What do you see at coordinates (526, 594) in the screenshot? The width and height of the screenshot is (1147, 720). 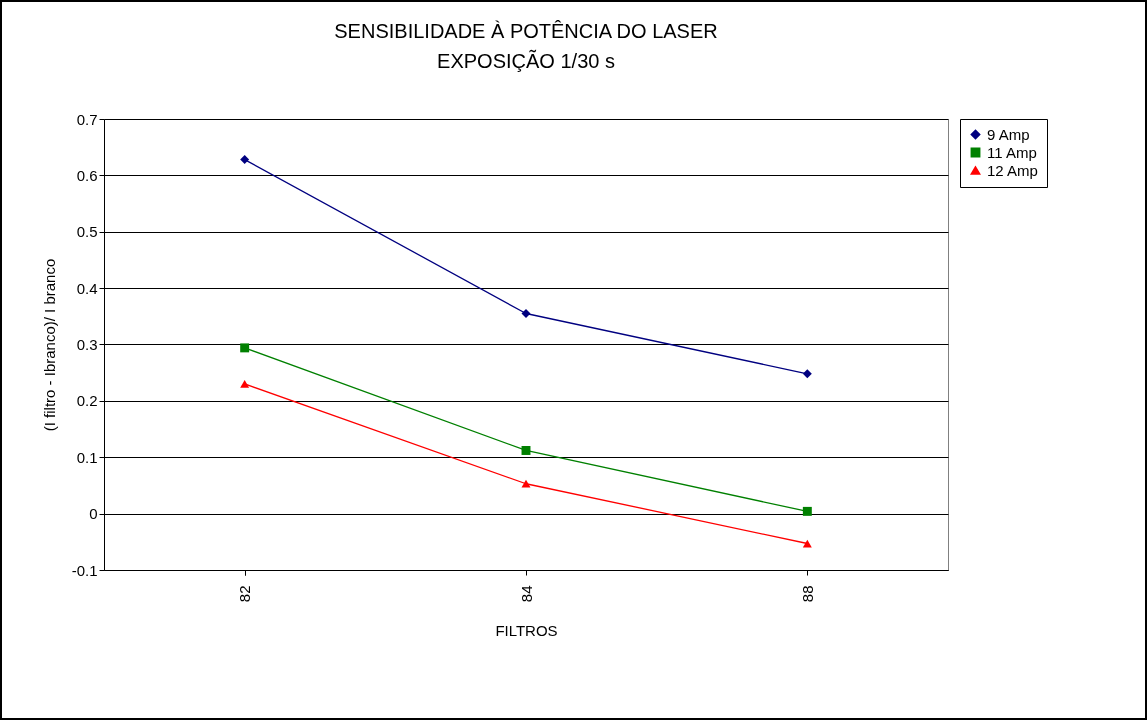 I see `x-tick-label: 84` at bounding box center [526, 594].